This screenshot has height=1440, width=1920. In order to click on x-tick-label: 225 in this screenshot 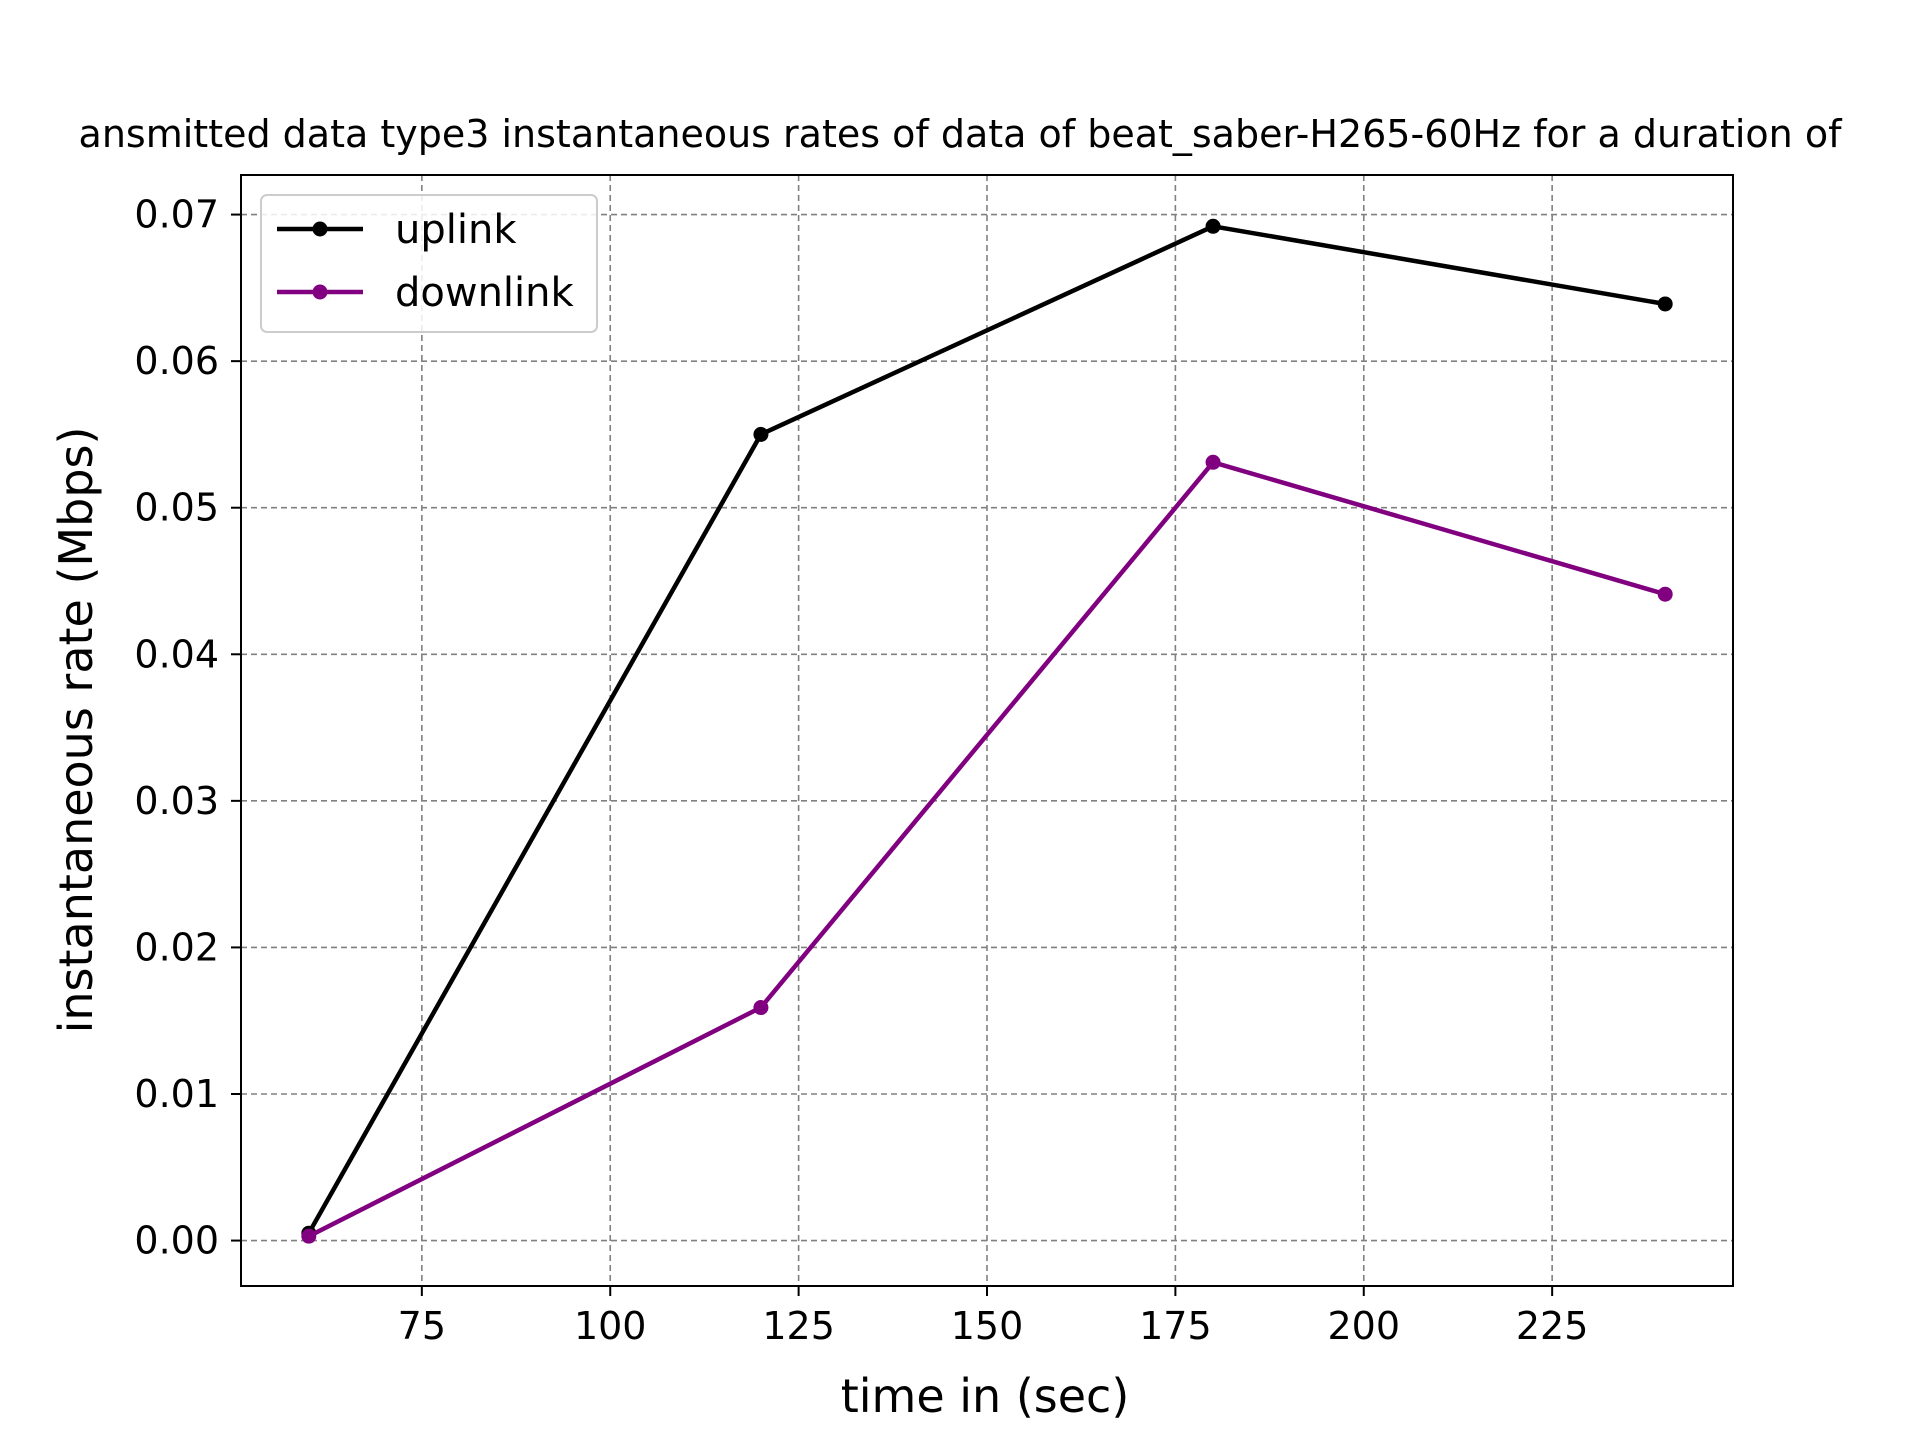, I will do `click(1552, 1326)`.